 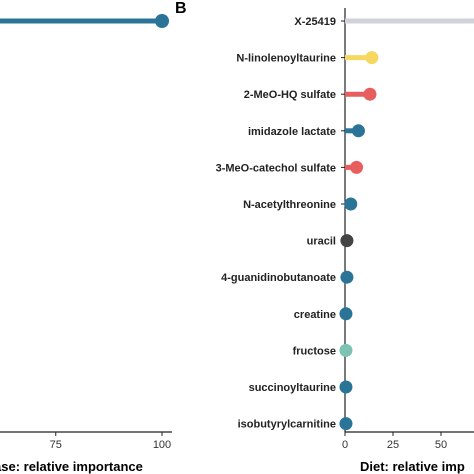 I want to click on panel-b-category-label-9: fructose, so click(x=314, y=351).